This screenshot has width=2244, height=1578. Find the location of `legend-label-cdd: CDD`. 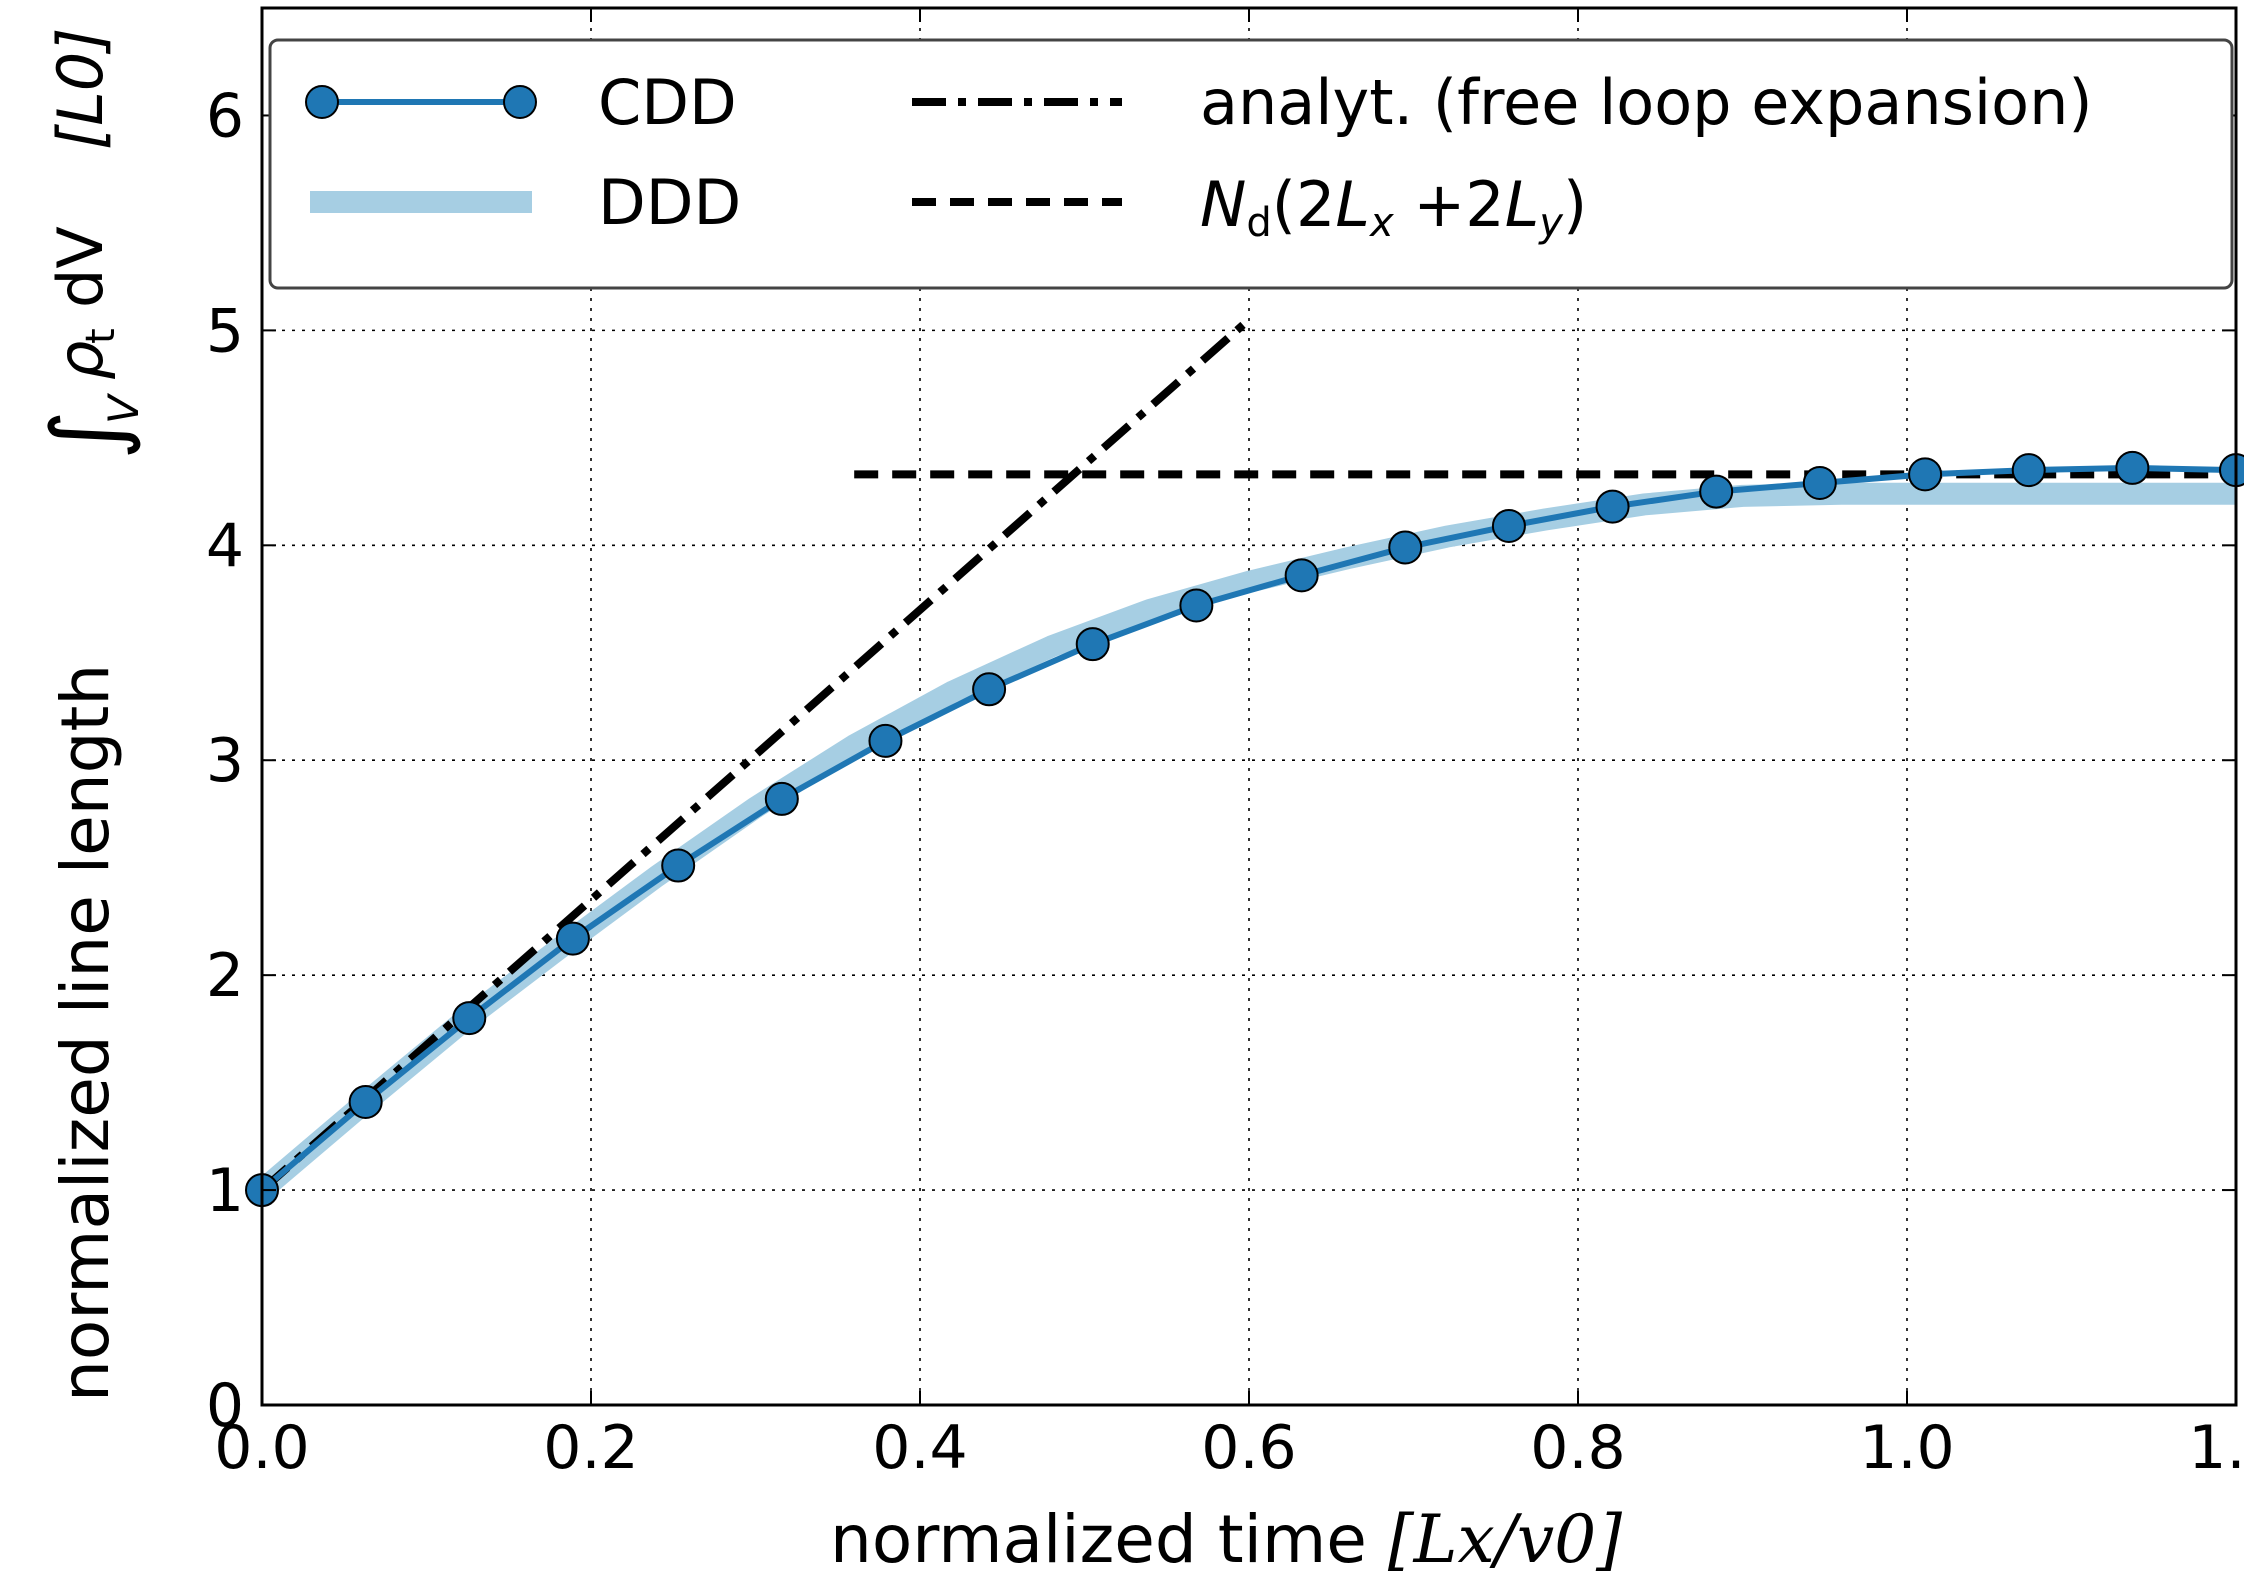

legend-label-cdd: CDD is located at coordinates (667, 102).